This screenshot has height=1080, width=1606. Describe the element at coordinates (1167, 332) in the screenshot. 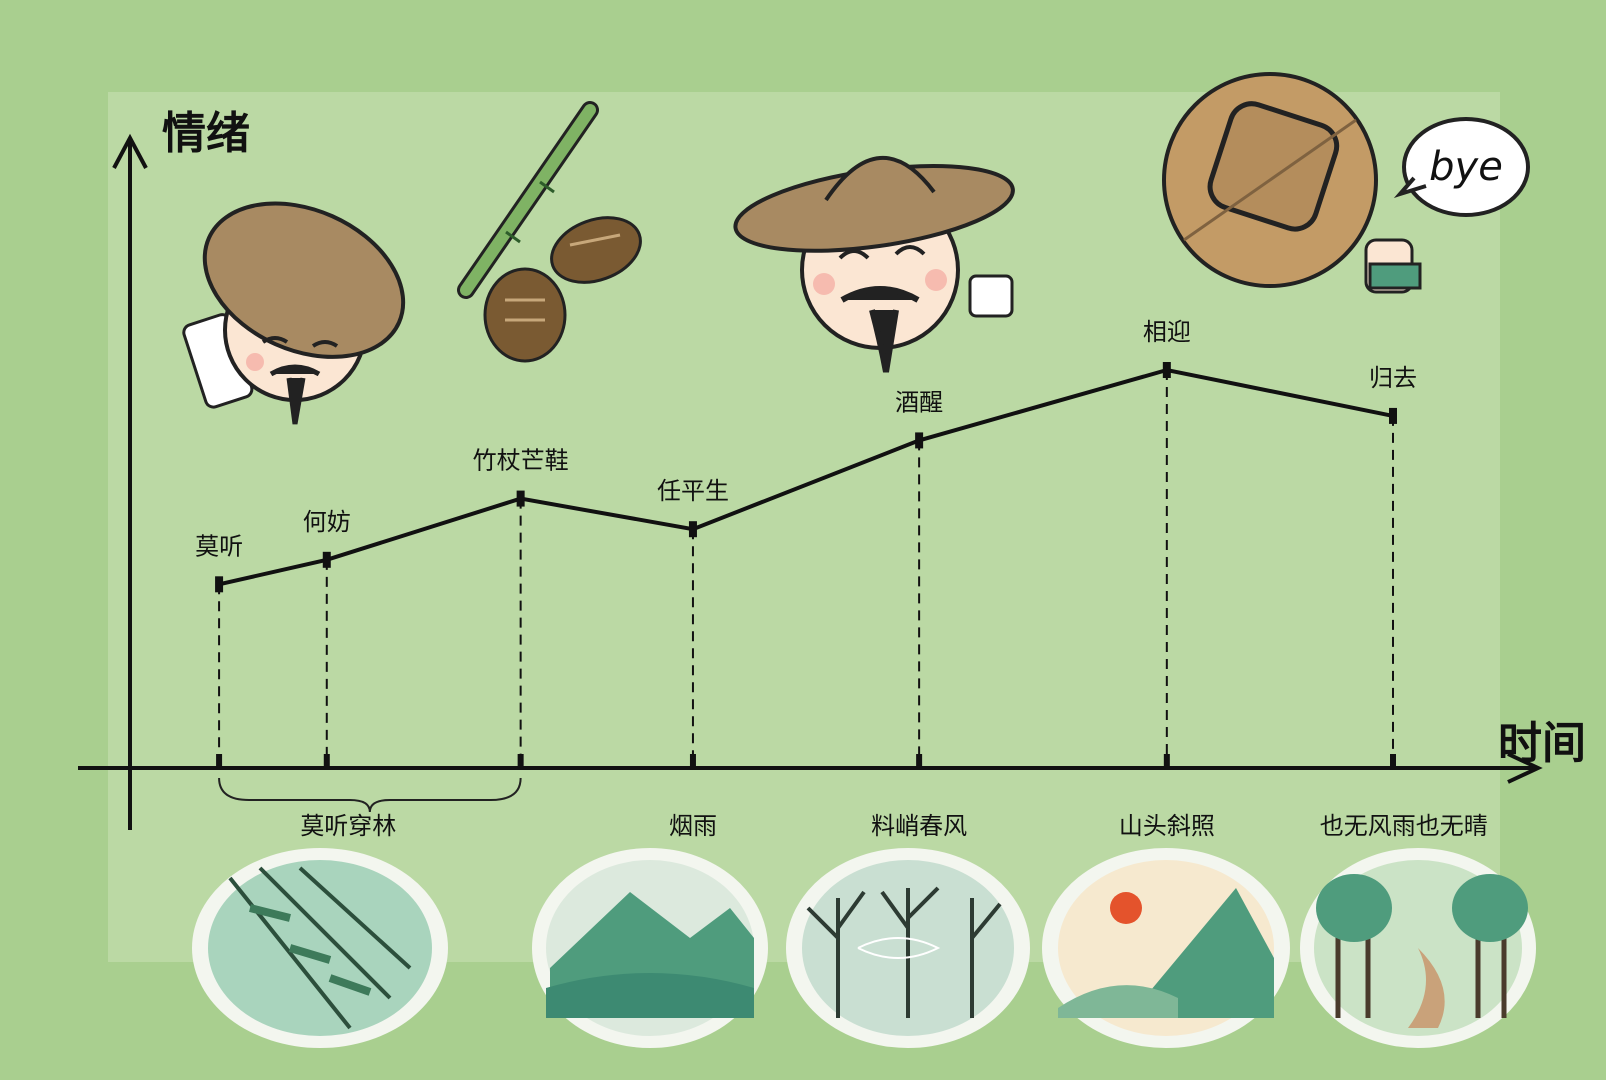

I see `point-label: 相迎` at that location.